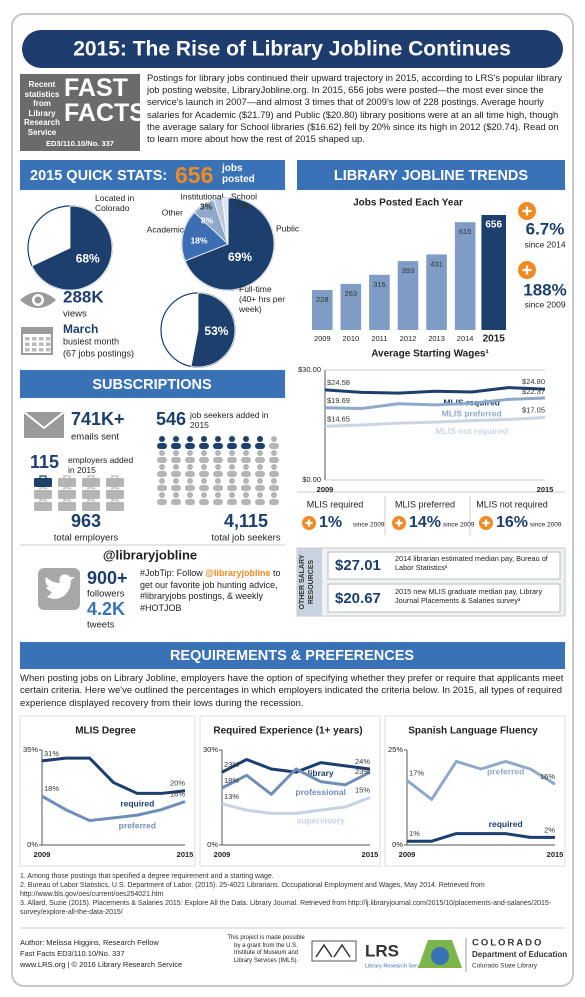  What do you see at coordinates (493, 225) in the screenshot?
I see `data-label: 656` at bounding box center [493, 225].